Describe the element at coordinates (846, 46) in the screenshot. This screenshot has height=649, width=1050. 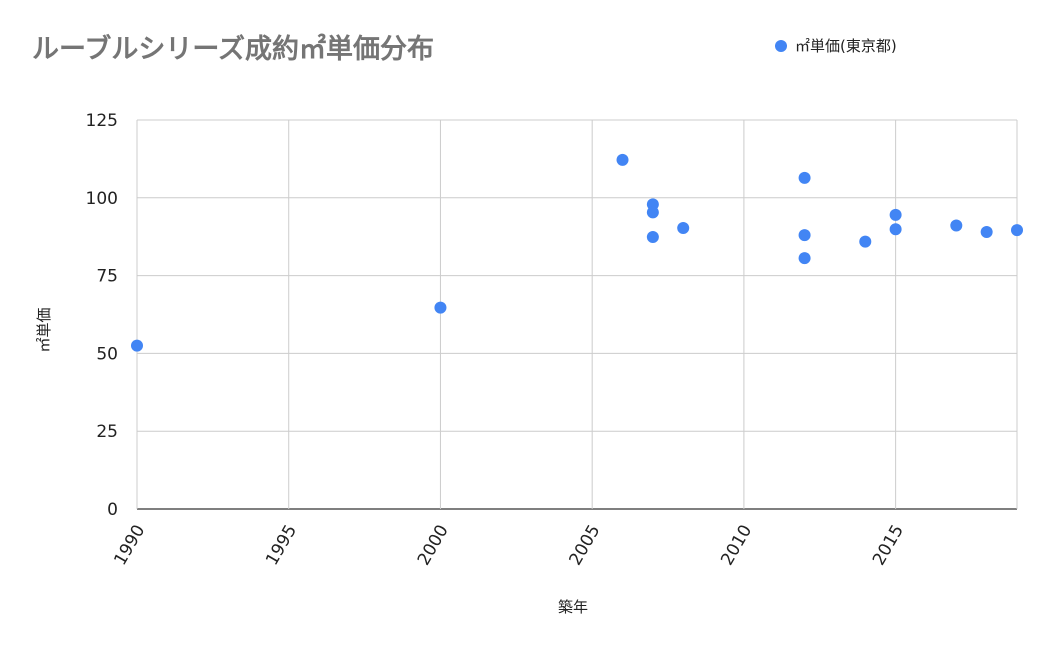
I see `legend-label: ㎡単価(東京都)` at that location.